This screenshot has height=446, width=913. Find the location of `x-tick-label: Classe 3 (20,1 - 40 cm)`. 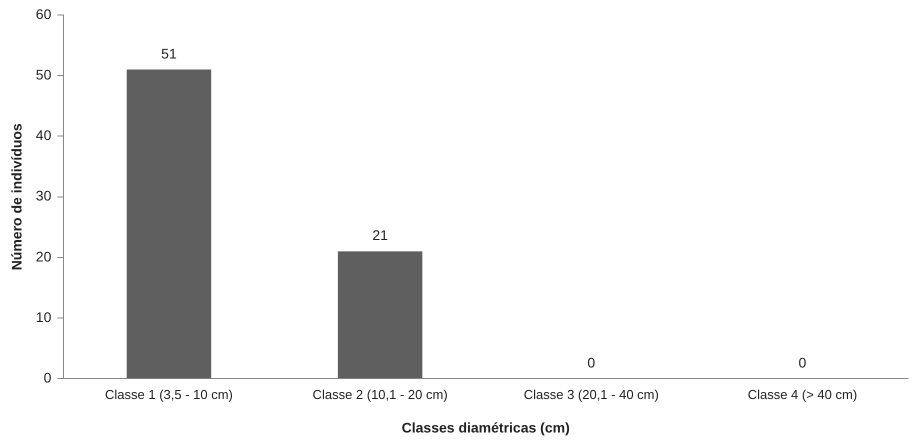

x-tick-label: Classe 3 (20,1 - 40 cm) is located at coordinates (591, 394).